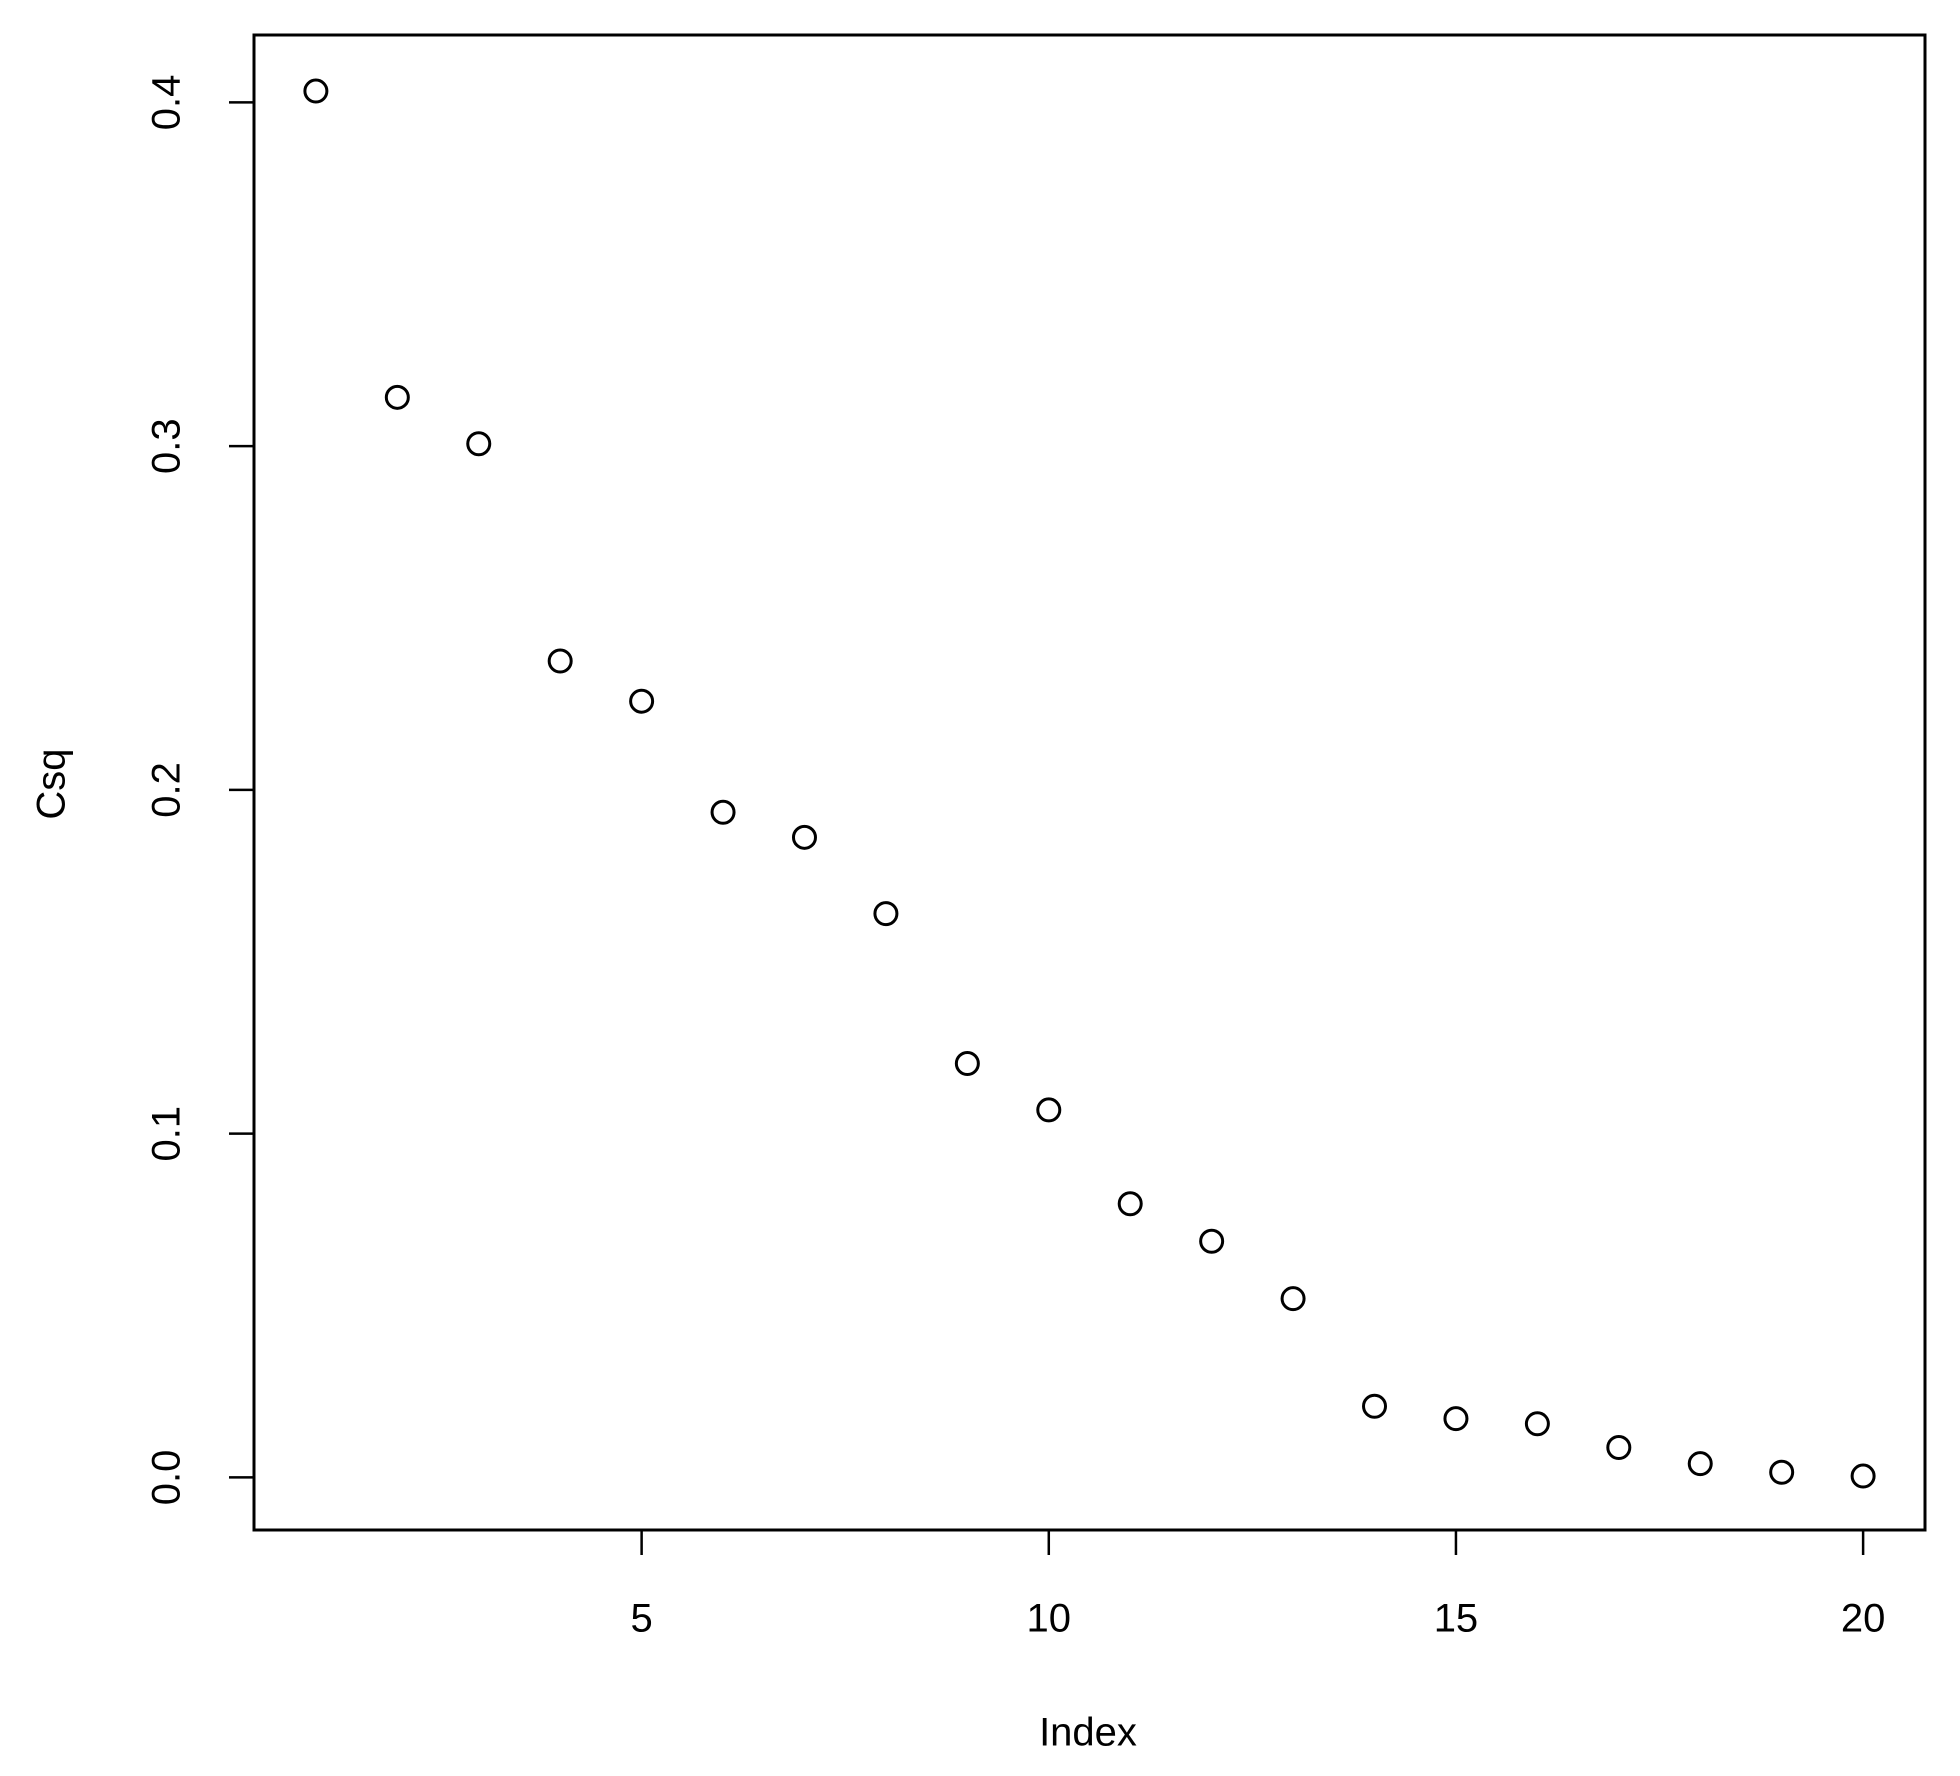 The image size is (1960, 1776). I want to click on y-tick-label: 0.1, so click(167, 1134).